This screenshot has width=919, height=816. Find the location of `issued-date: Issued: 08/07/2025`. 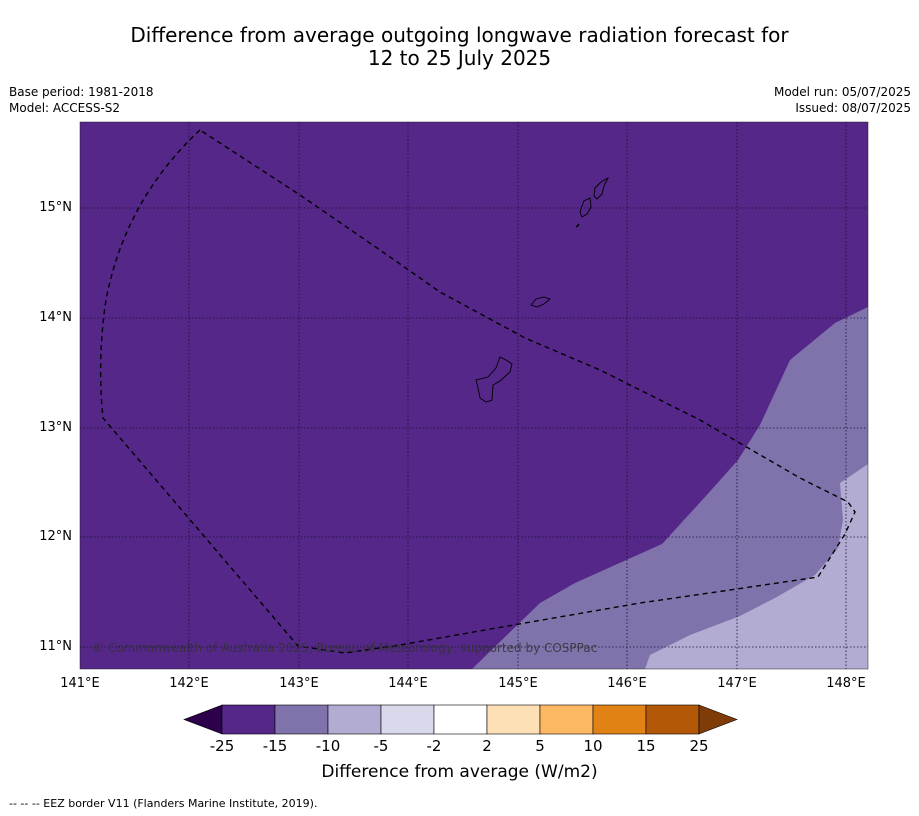

issued-date: Issued: 08/07/2025 is located at coordinates (853, 108).